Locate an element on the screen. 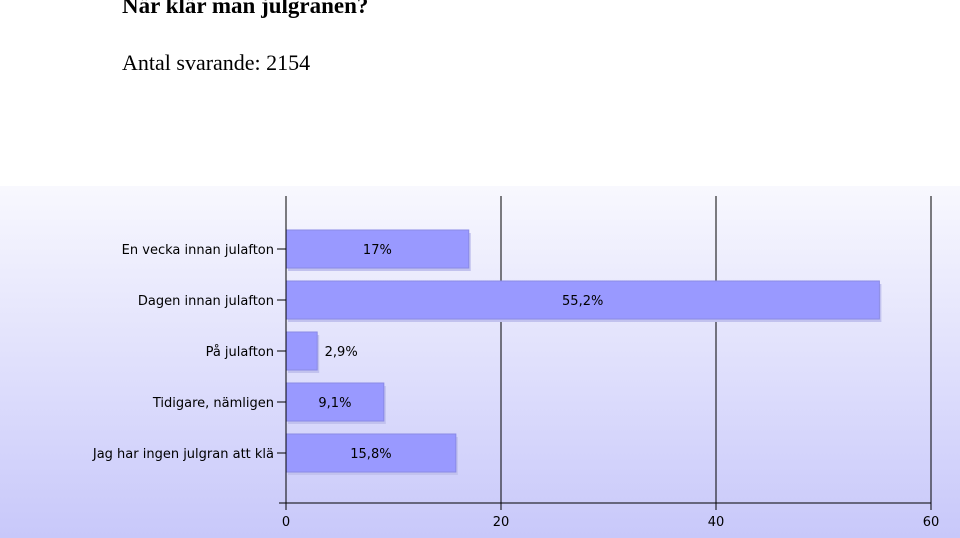  chart-title: När klär man julgranen? is located at coordinates (245, 9).